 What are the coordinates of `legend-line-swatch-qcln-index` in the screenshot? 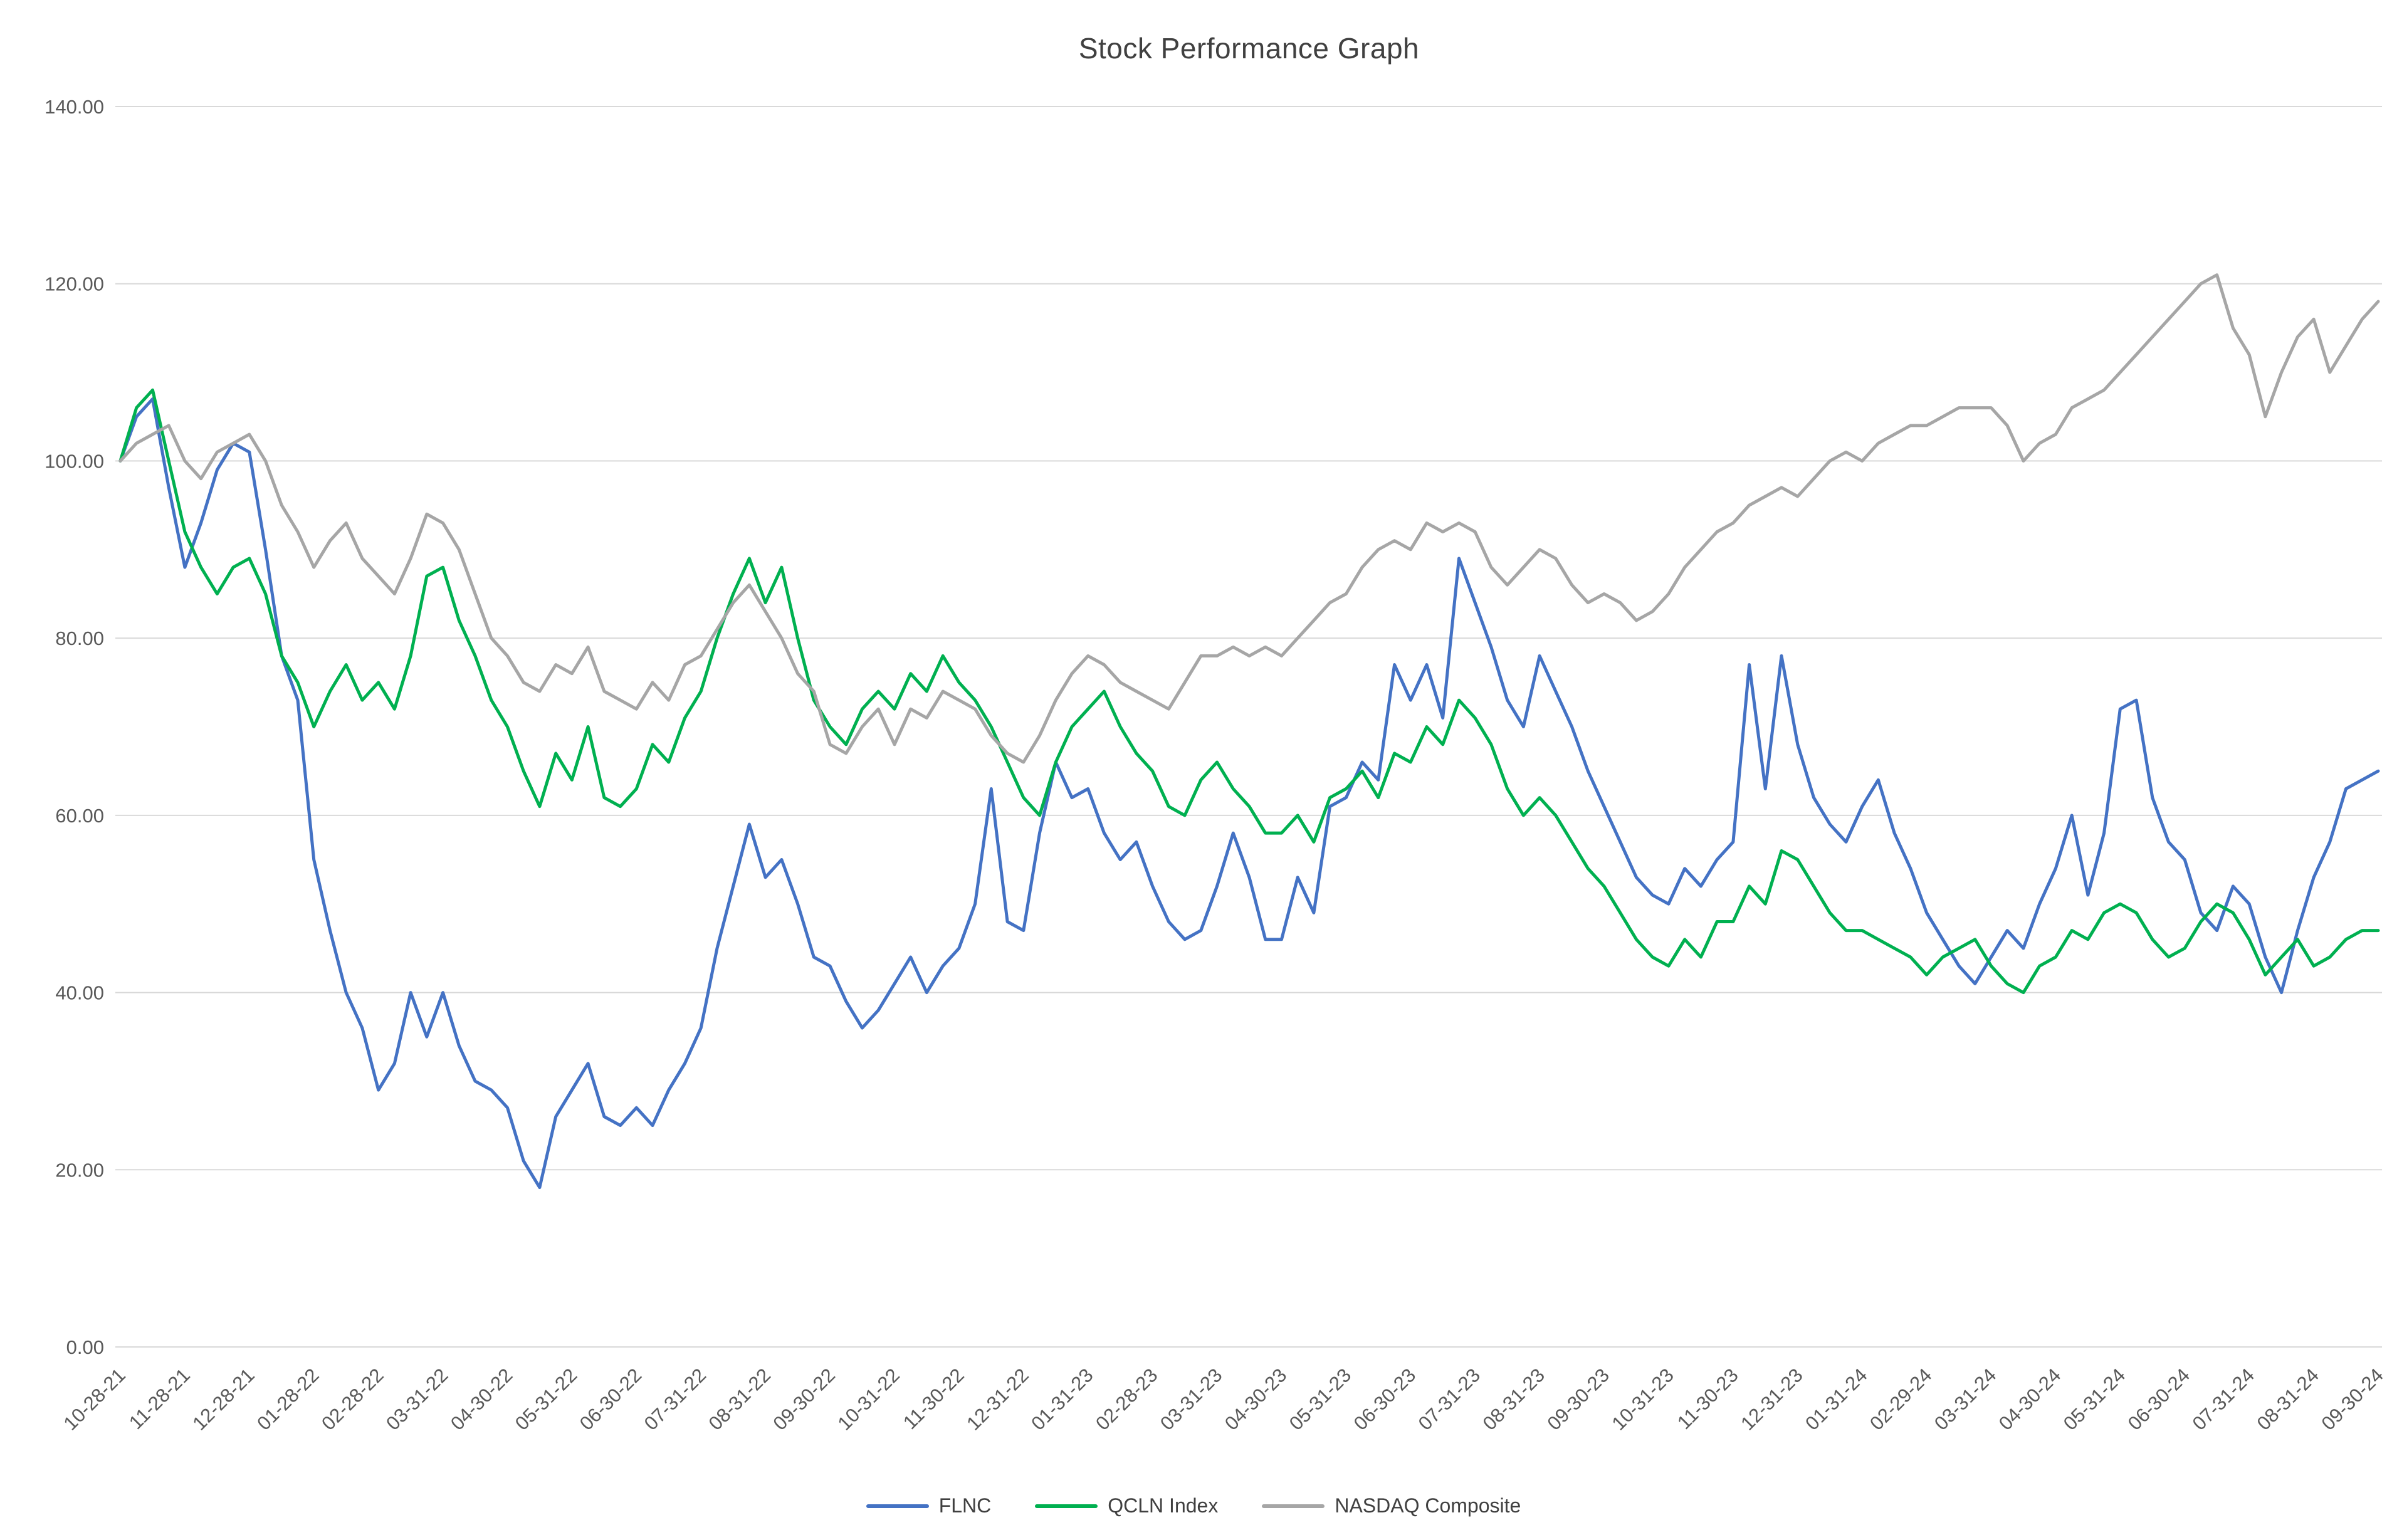 It's located at (1066, 1506).